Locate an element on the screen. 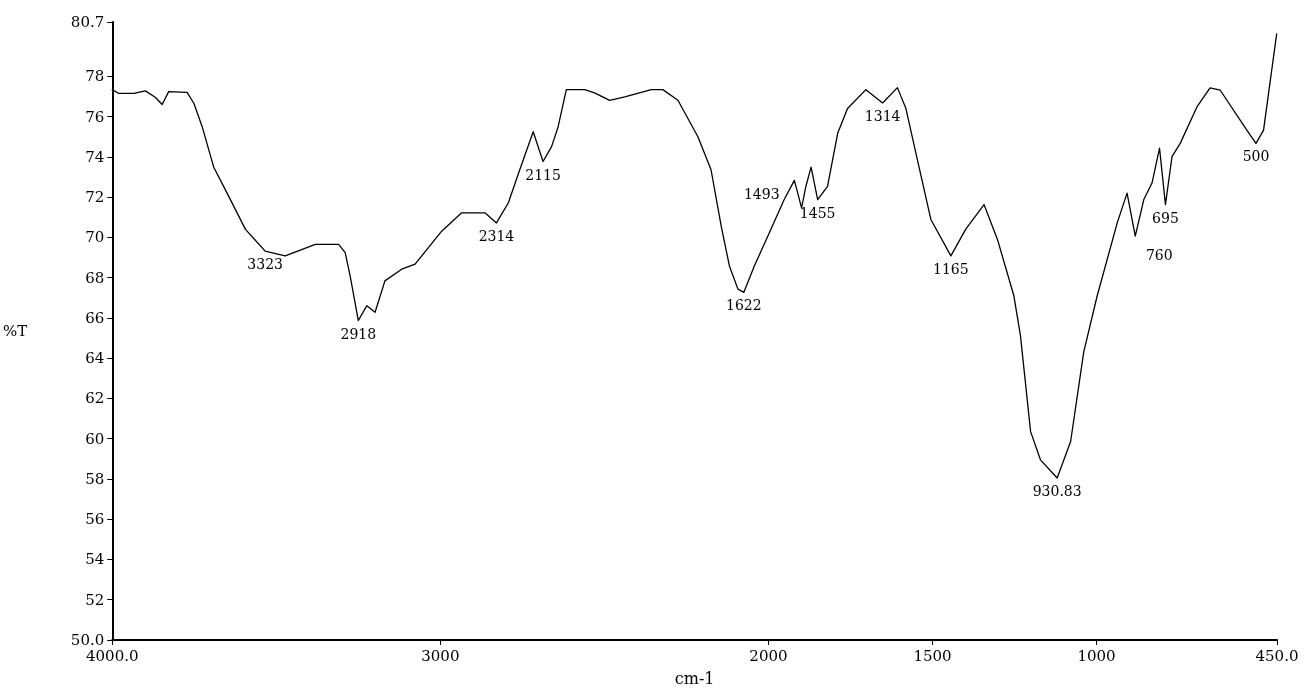  x-tick-label: 1000 is located at coordinates (1096, 655).